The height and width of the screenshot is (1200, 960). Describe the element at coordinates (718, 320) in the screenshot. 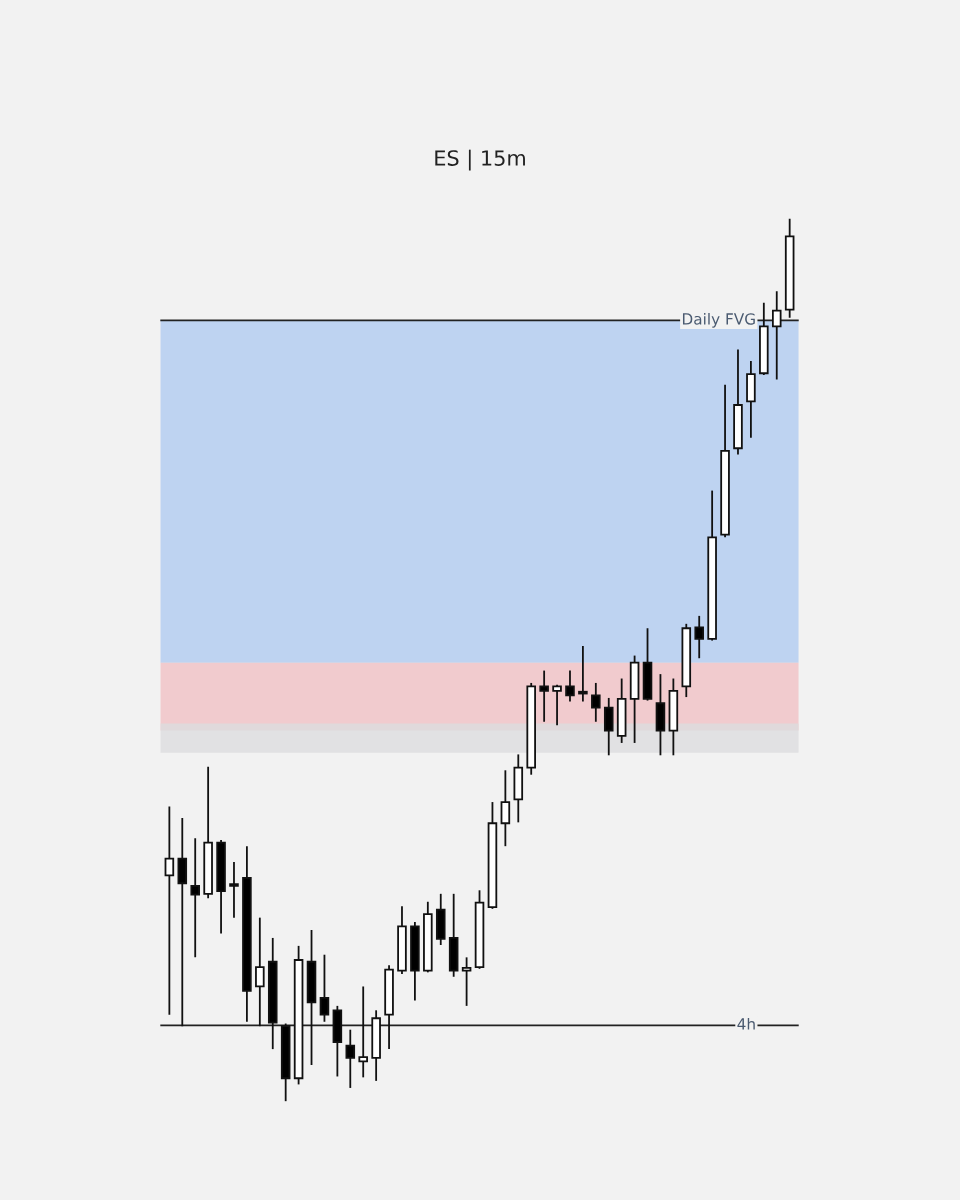

I see `ref-line-label: Daily FVG` at that location.